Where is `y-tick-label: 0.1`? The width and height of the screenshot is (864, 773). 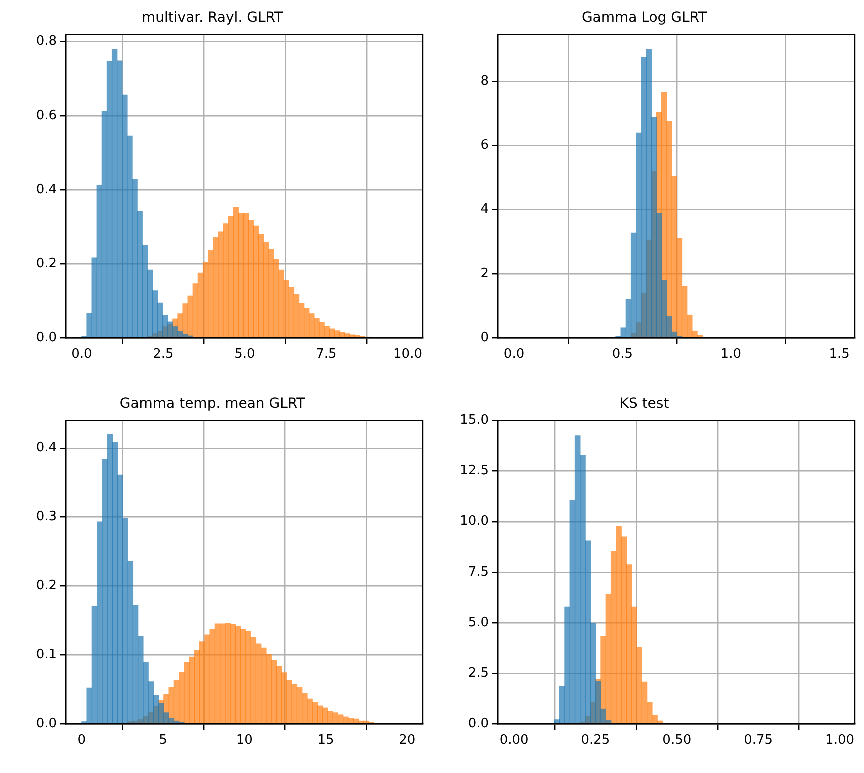 y-tick-label: 0.1 is located at coordinates (46, 654).